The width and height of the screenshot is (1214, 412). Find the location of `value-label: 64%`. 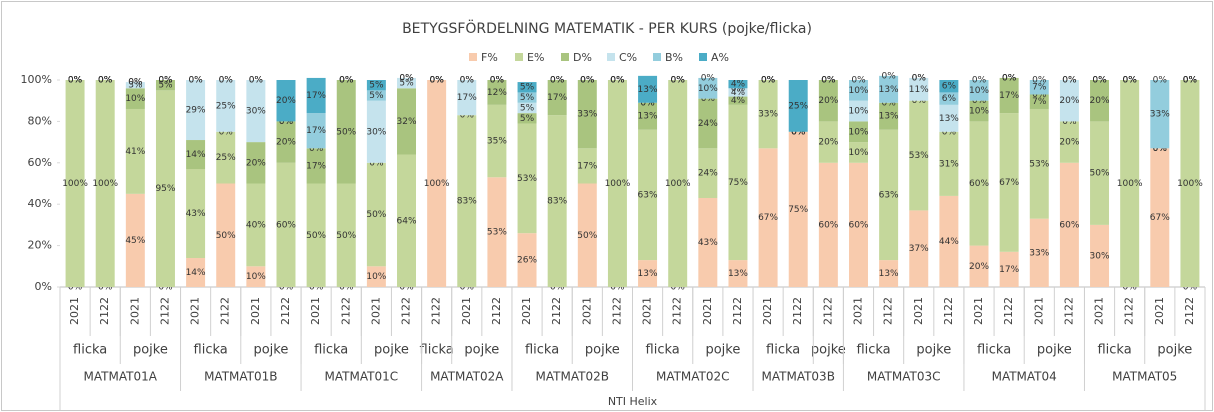

value-label: 64% is located at coordinates (407, 221).